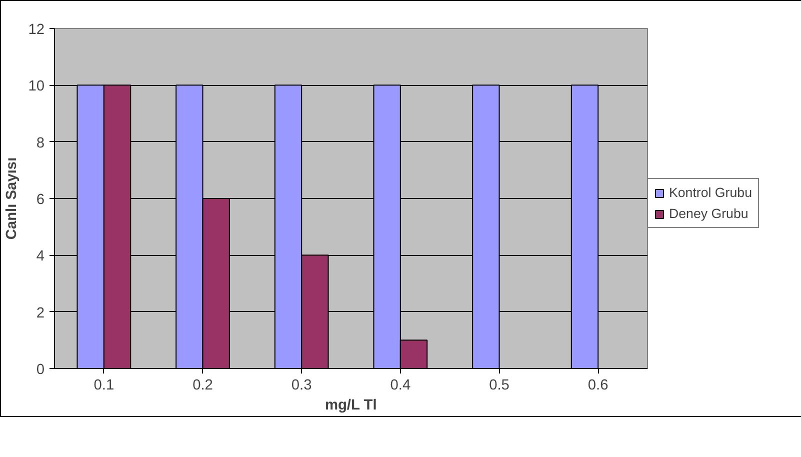  I want to click on x-tick-label: 0.5, so click(499, 386).